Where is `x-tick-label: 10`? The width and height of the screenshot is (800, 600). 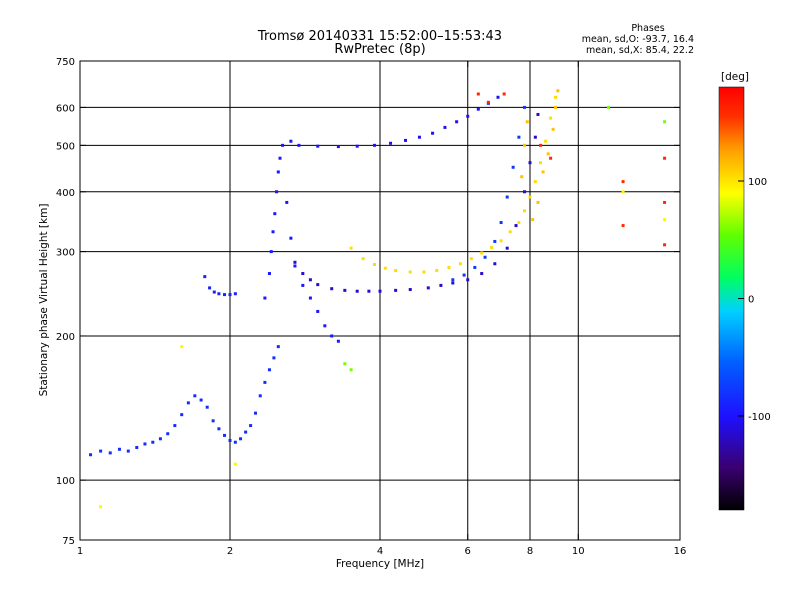 x-tick-label: 10 is located at coordinates (578, 551).